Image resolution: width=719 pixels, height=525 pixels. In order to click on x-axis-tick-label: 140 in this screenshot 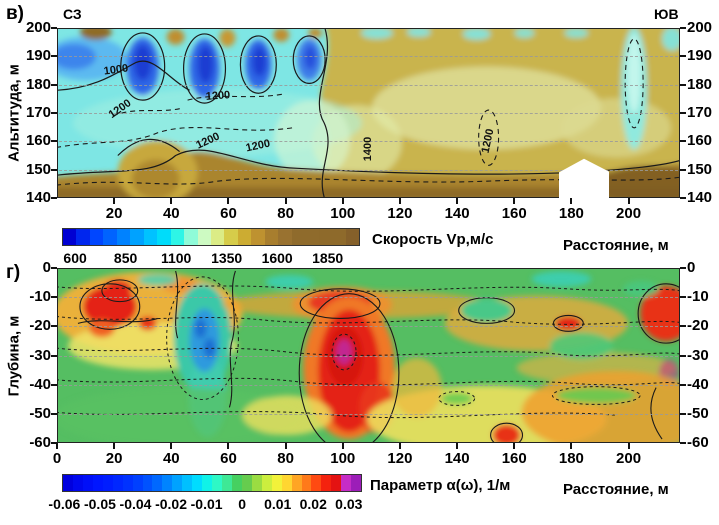, I will do `click(457, 458)`.